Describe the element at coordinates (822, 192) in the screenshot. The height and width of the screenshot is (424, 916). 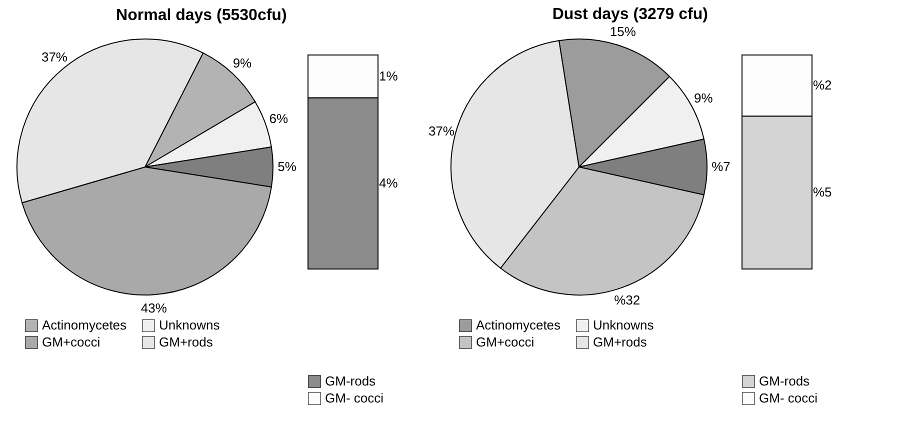
I see `data-label: %5` at that location.